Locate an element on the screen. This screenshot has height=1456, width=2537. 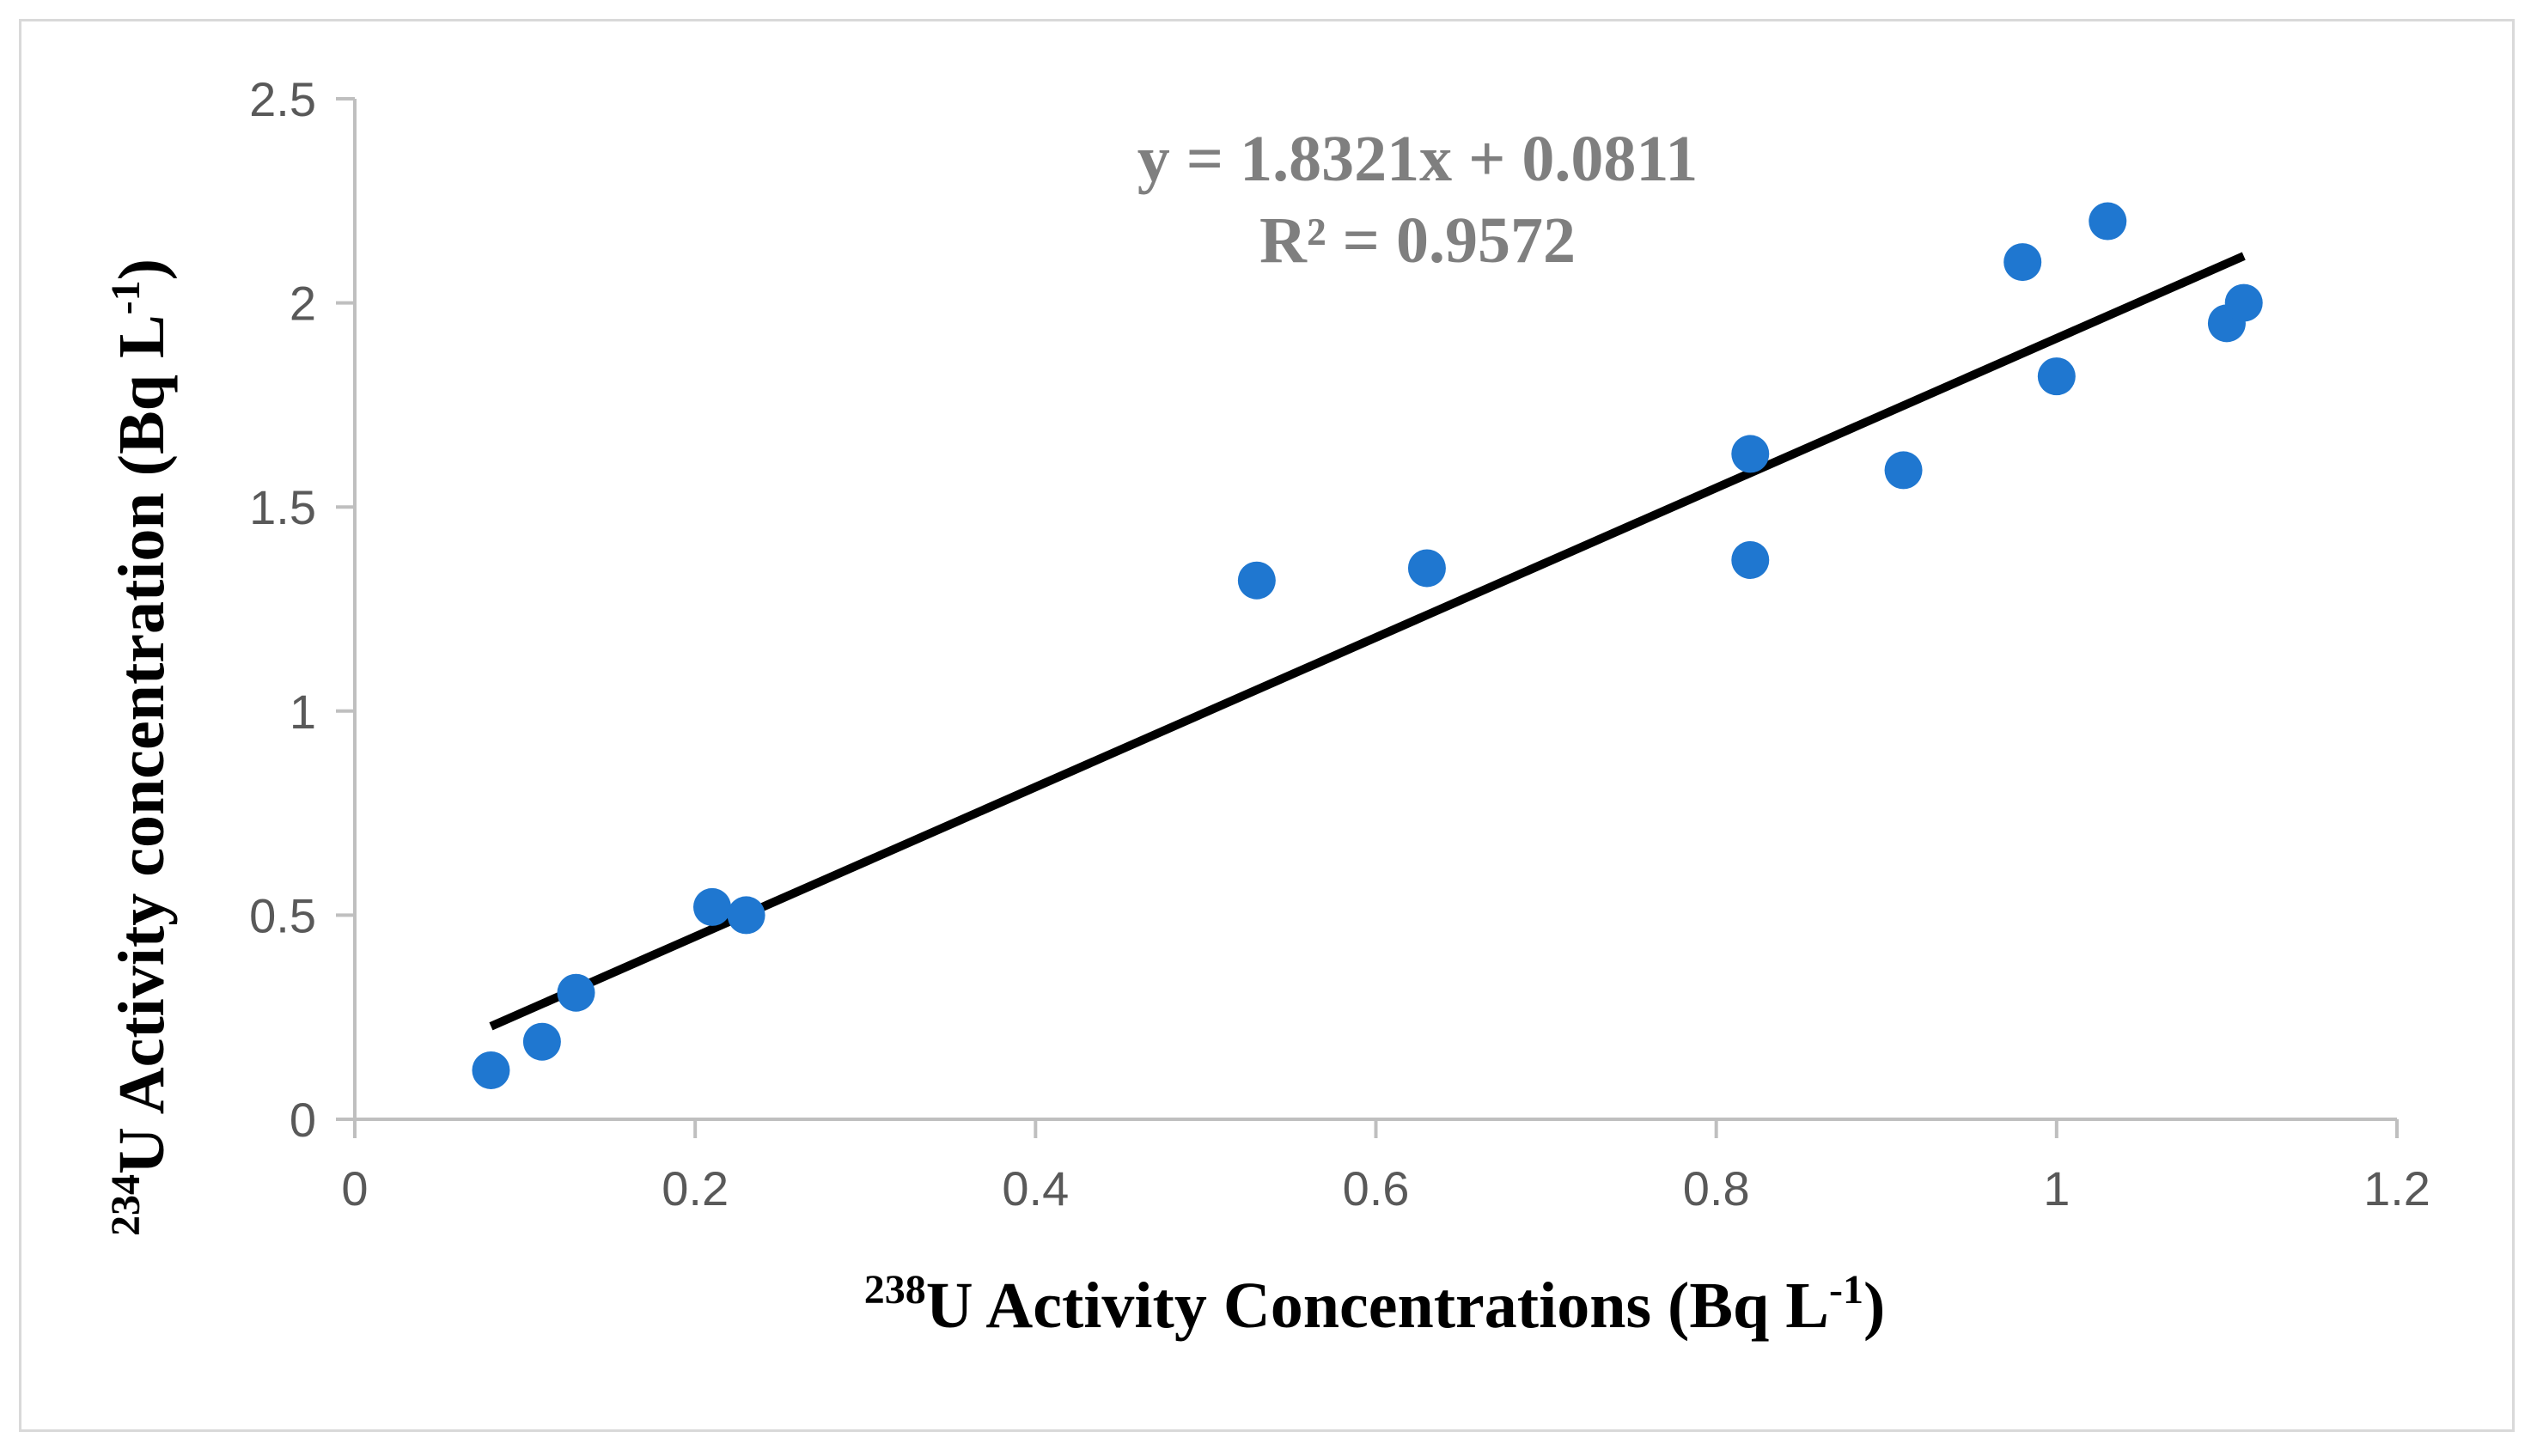
trendline-equation: y = 1.8321x + 0.0811 is located at coordinates (1417, 159).